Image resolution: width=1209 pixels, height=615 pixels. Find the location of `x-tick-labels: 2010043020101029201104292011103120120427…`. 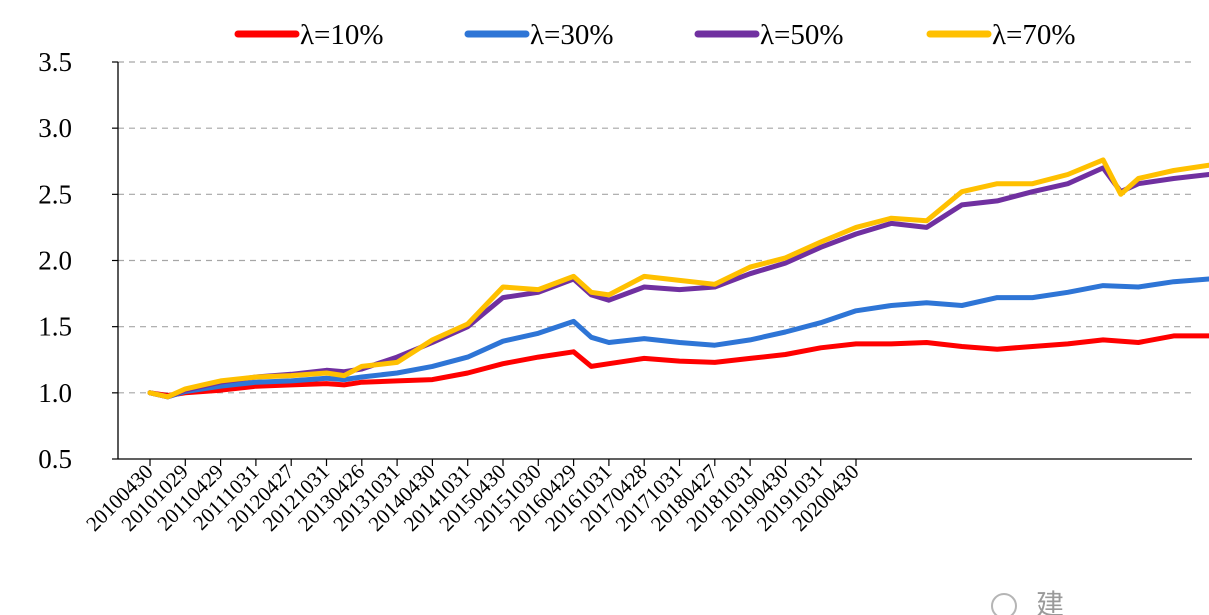

x-tick-labels: 2010043020101029201104292011103120120427… is located at coordinates (472, 497).